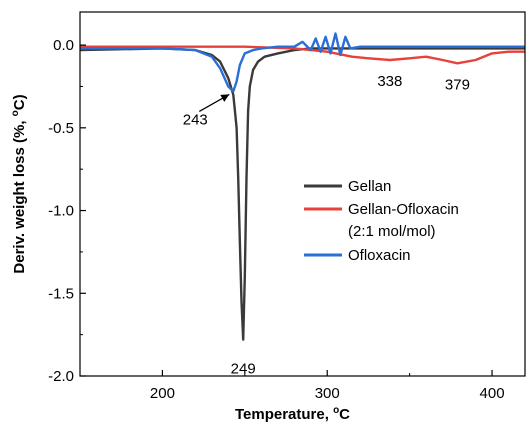  What do you see at coordinates (19, 102) in the screenshot?
I see `y-axis-unit: C)` at bounding box center [19, 102].